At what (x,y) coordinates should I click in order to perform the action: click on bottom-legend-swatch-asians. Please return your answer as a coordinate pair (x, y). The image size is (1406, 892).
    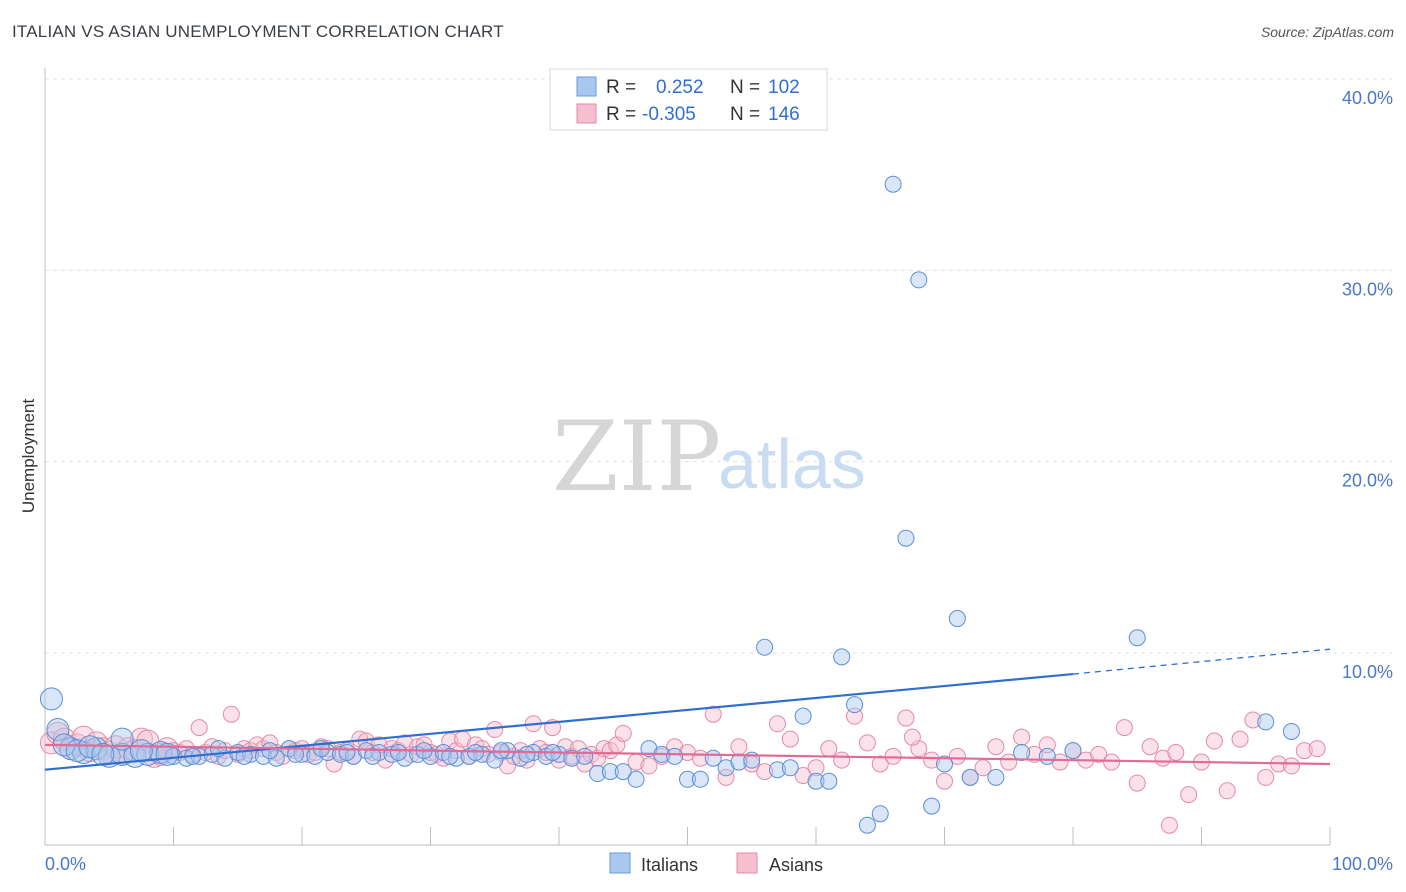
    Looking at the image, I should click on (747, 863).